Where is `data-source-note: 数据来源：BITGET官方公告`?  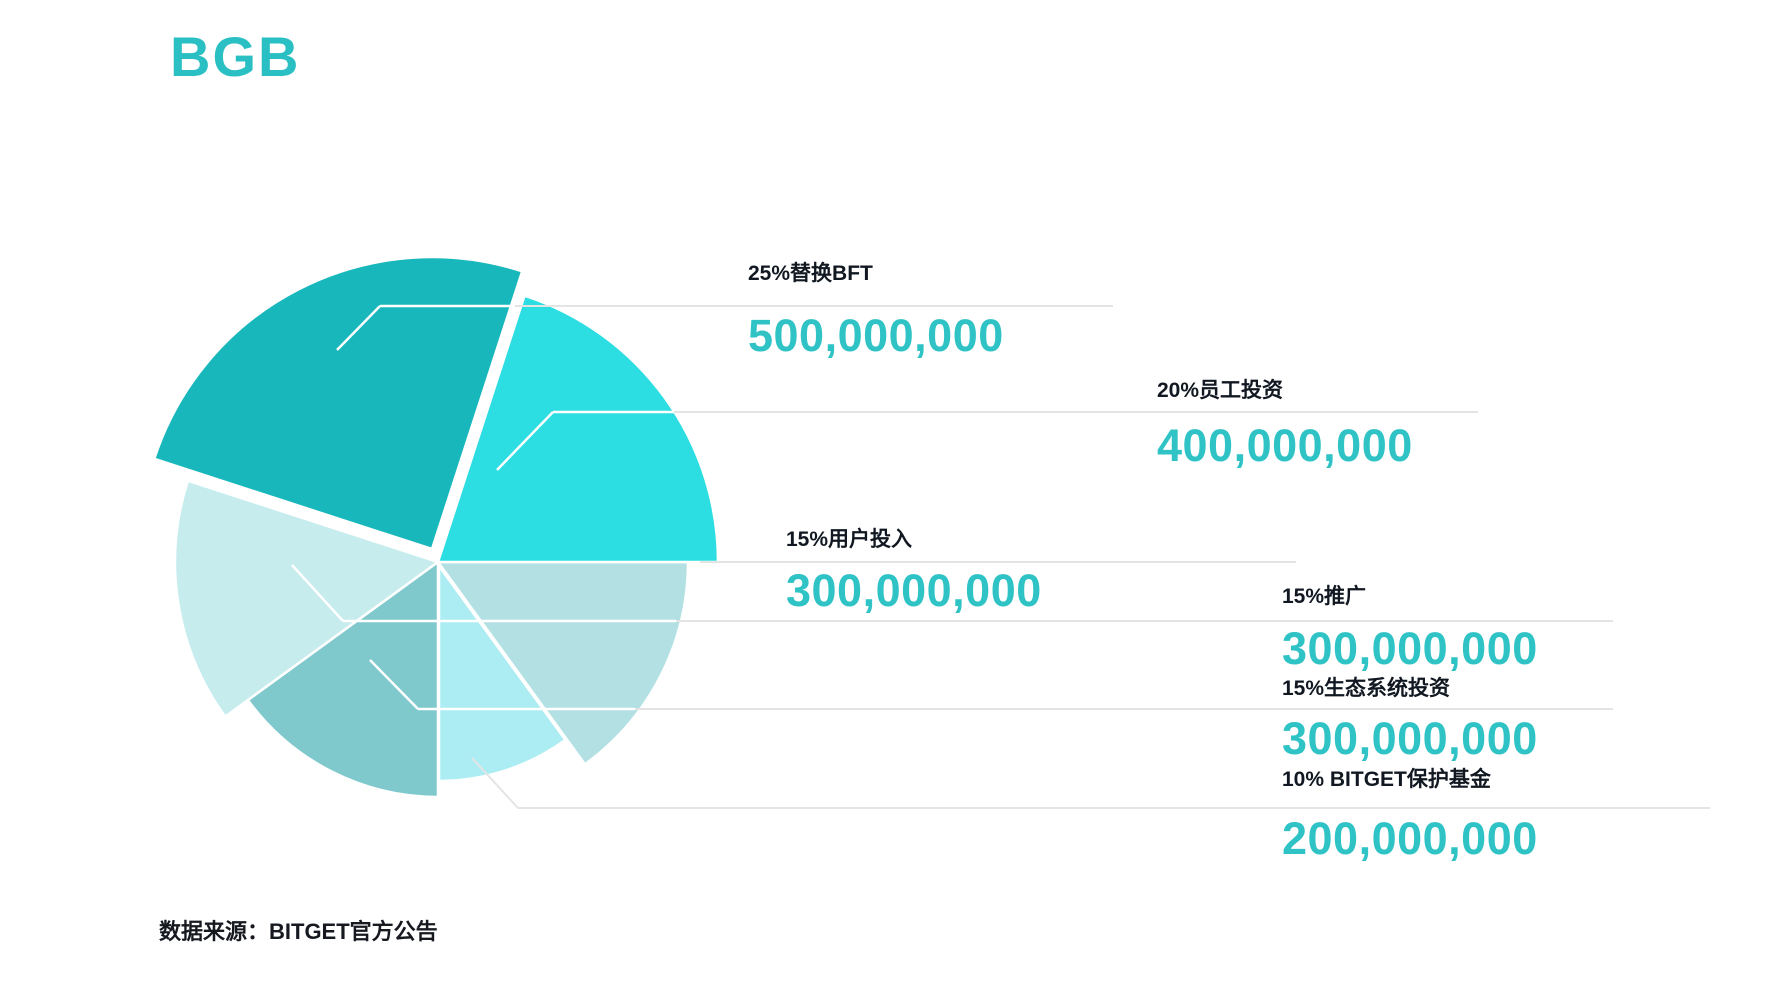 data-source-note: 数据来源：BITGET官方公告 is located at coordinates (298, 931).